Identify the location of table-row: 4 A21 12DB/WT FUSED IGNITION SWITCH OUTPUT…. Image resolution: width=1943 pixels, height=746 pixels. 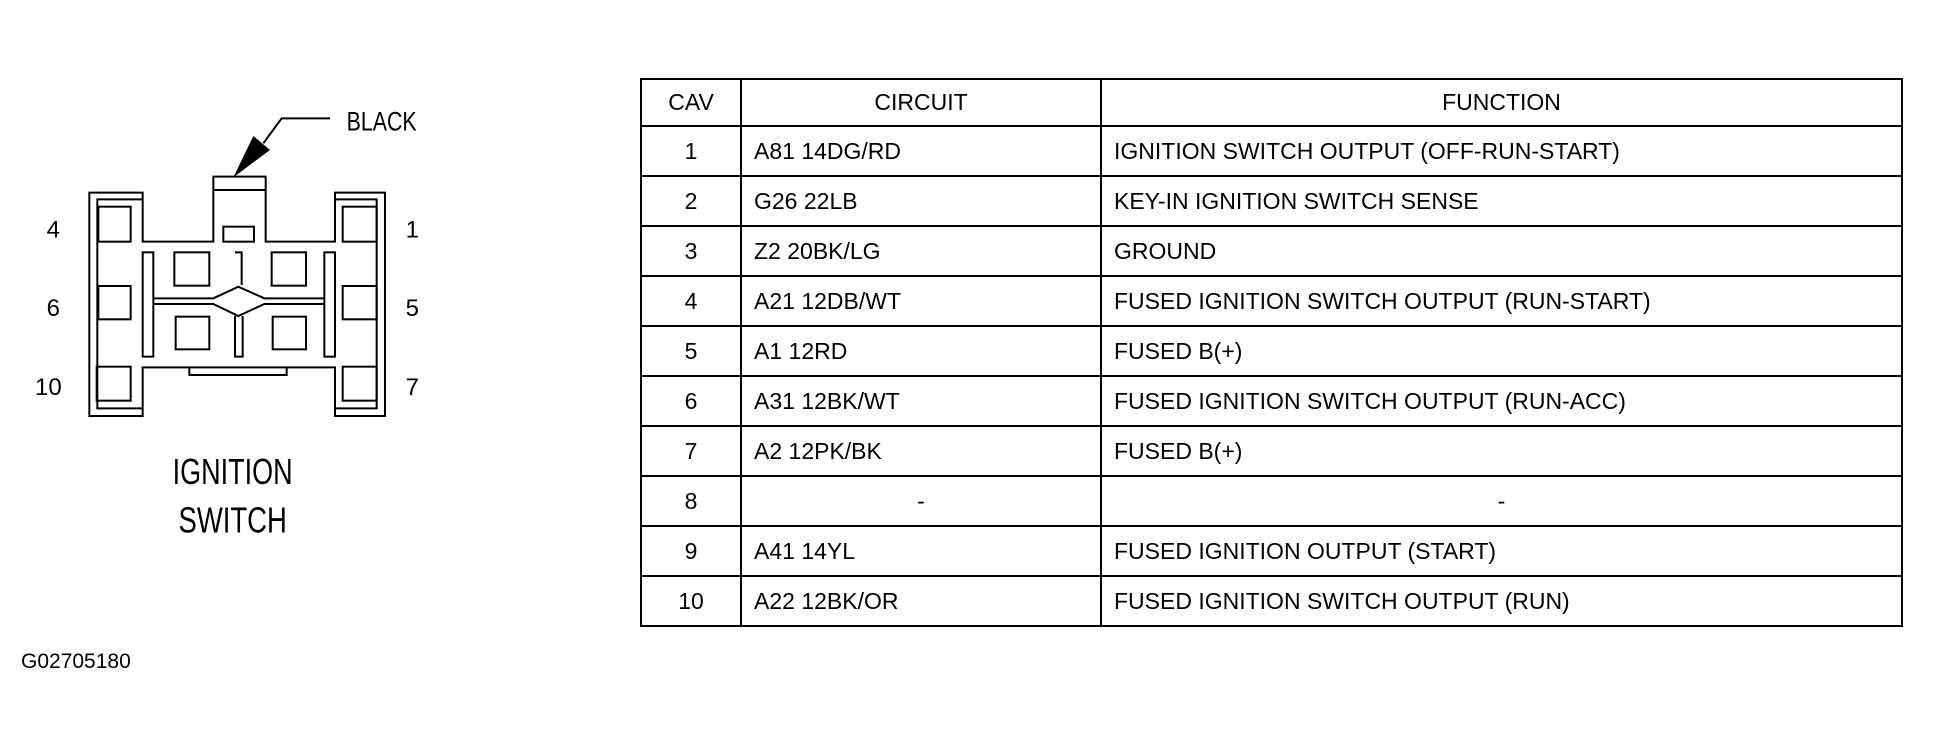
(1271, 301).